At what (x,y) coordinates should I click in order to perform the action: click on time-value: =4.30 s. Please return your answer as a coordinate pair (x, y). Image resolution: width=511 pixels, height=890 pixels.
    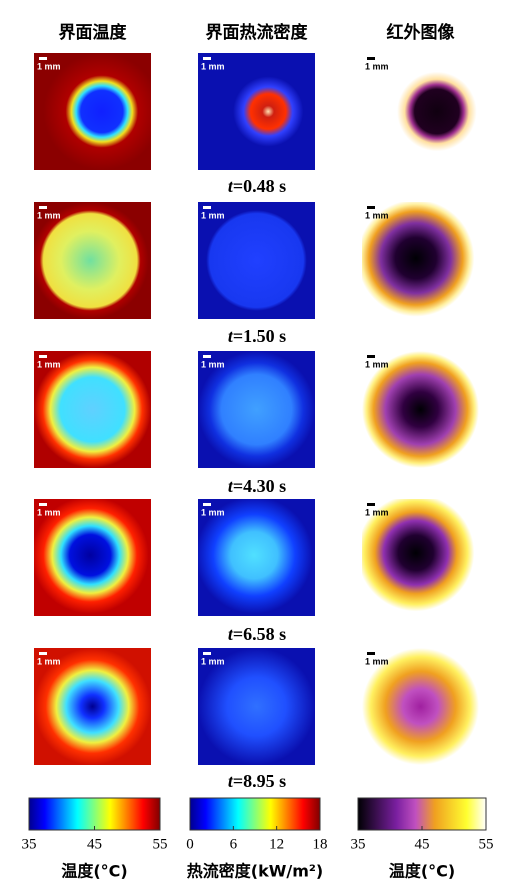
    Looking at the image, I should click on (259, 486).